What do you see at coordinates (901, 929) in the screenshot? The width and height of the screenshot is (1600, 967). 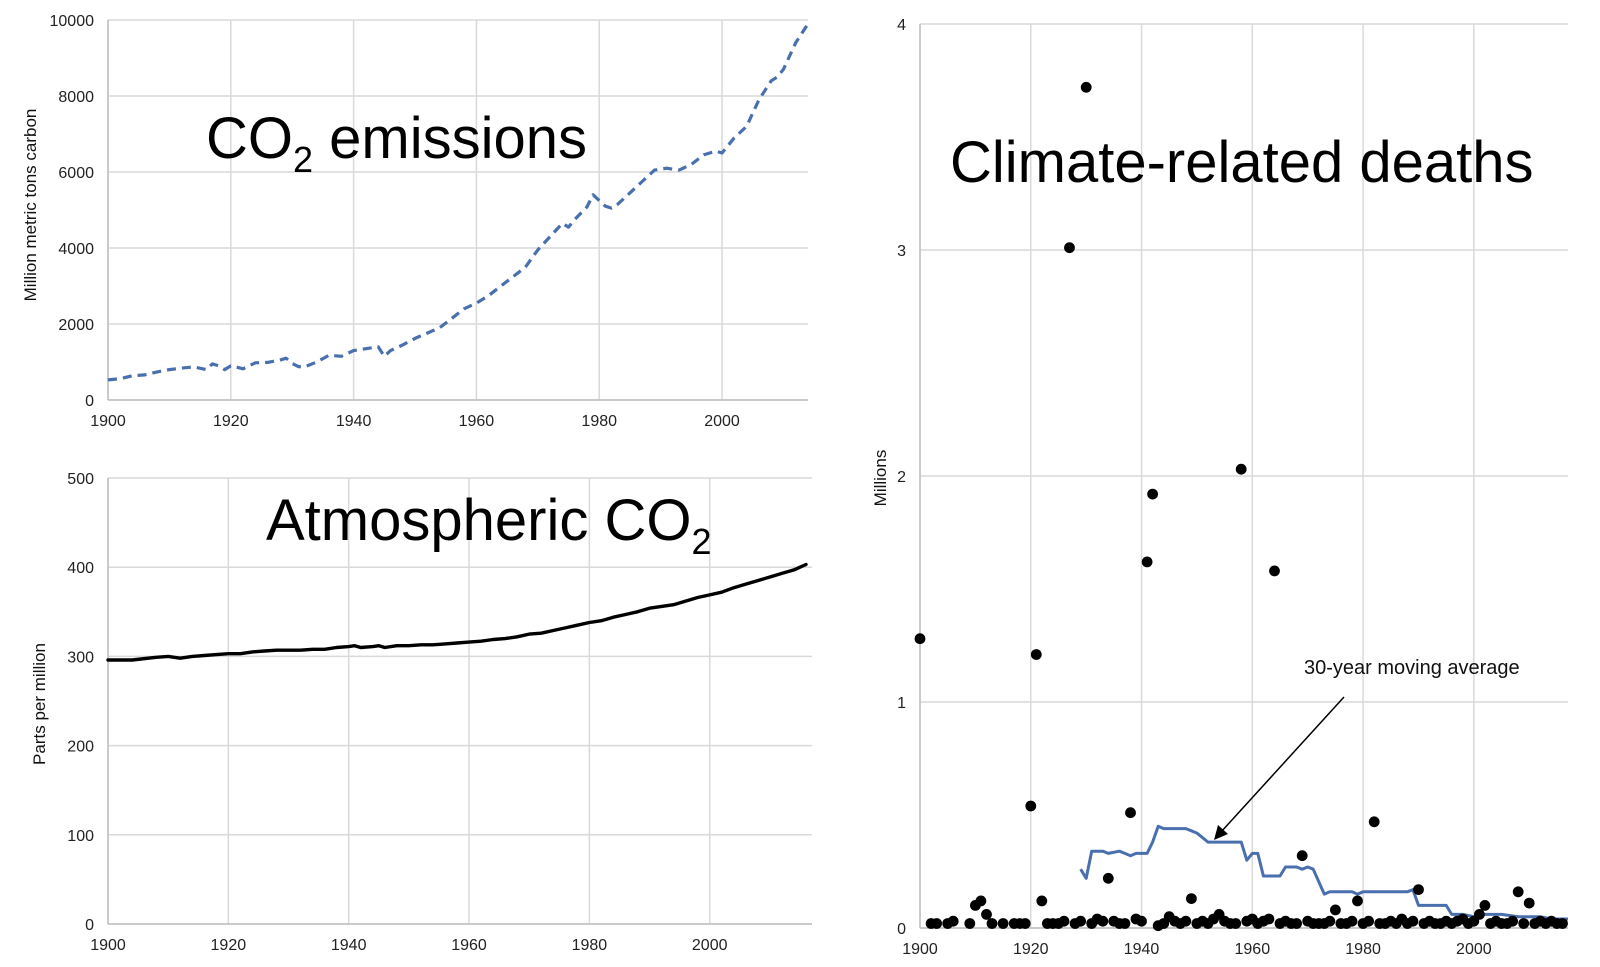 I see `deaths-y-tick-label: 0` at bounding box center [901, 929].